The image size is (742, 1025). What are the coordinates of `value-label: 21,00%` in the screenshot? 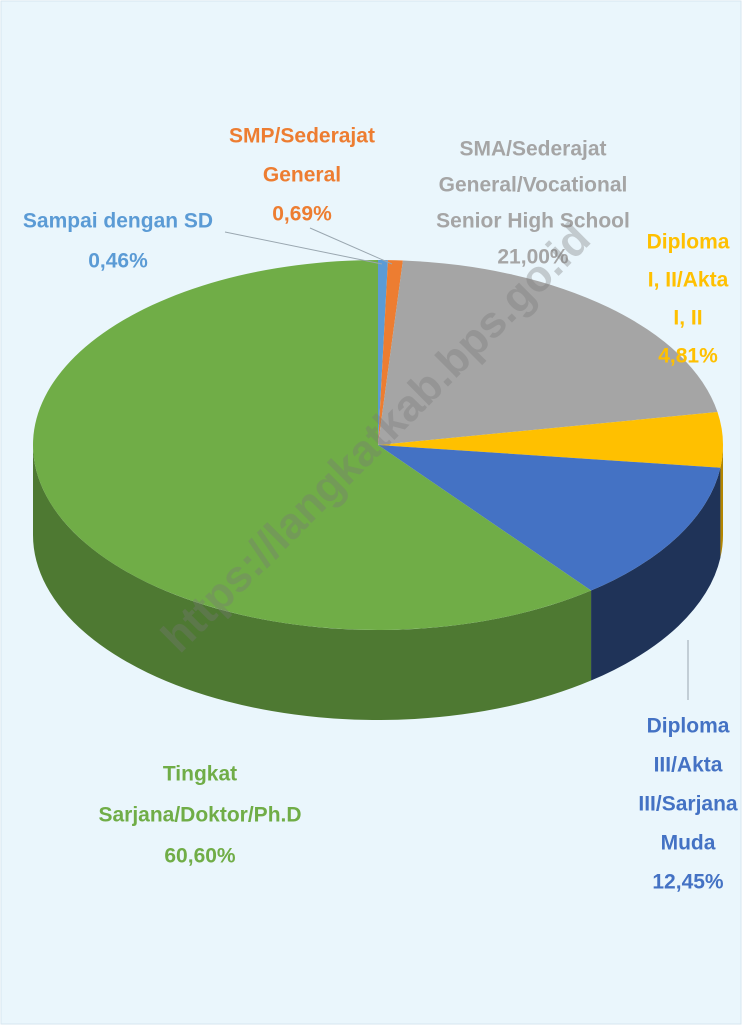 It's located at (533, 257).